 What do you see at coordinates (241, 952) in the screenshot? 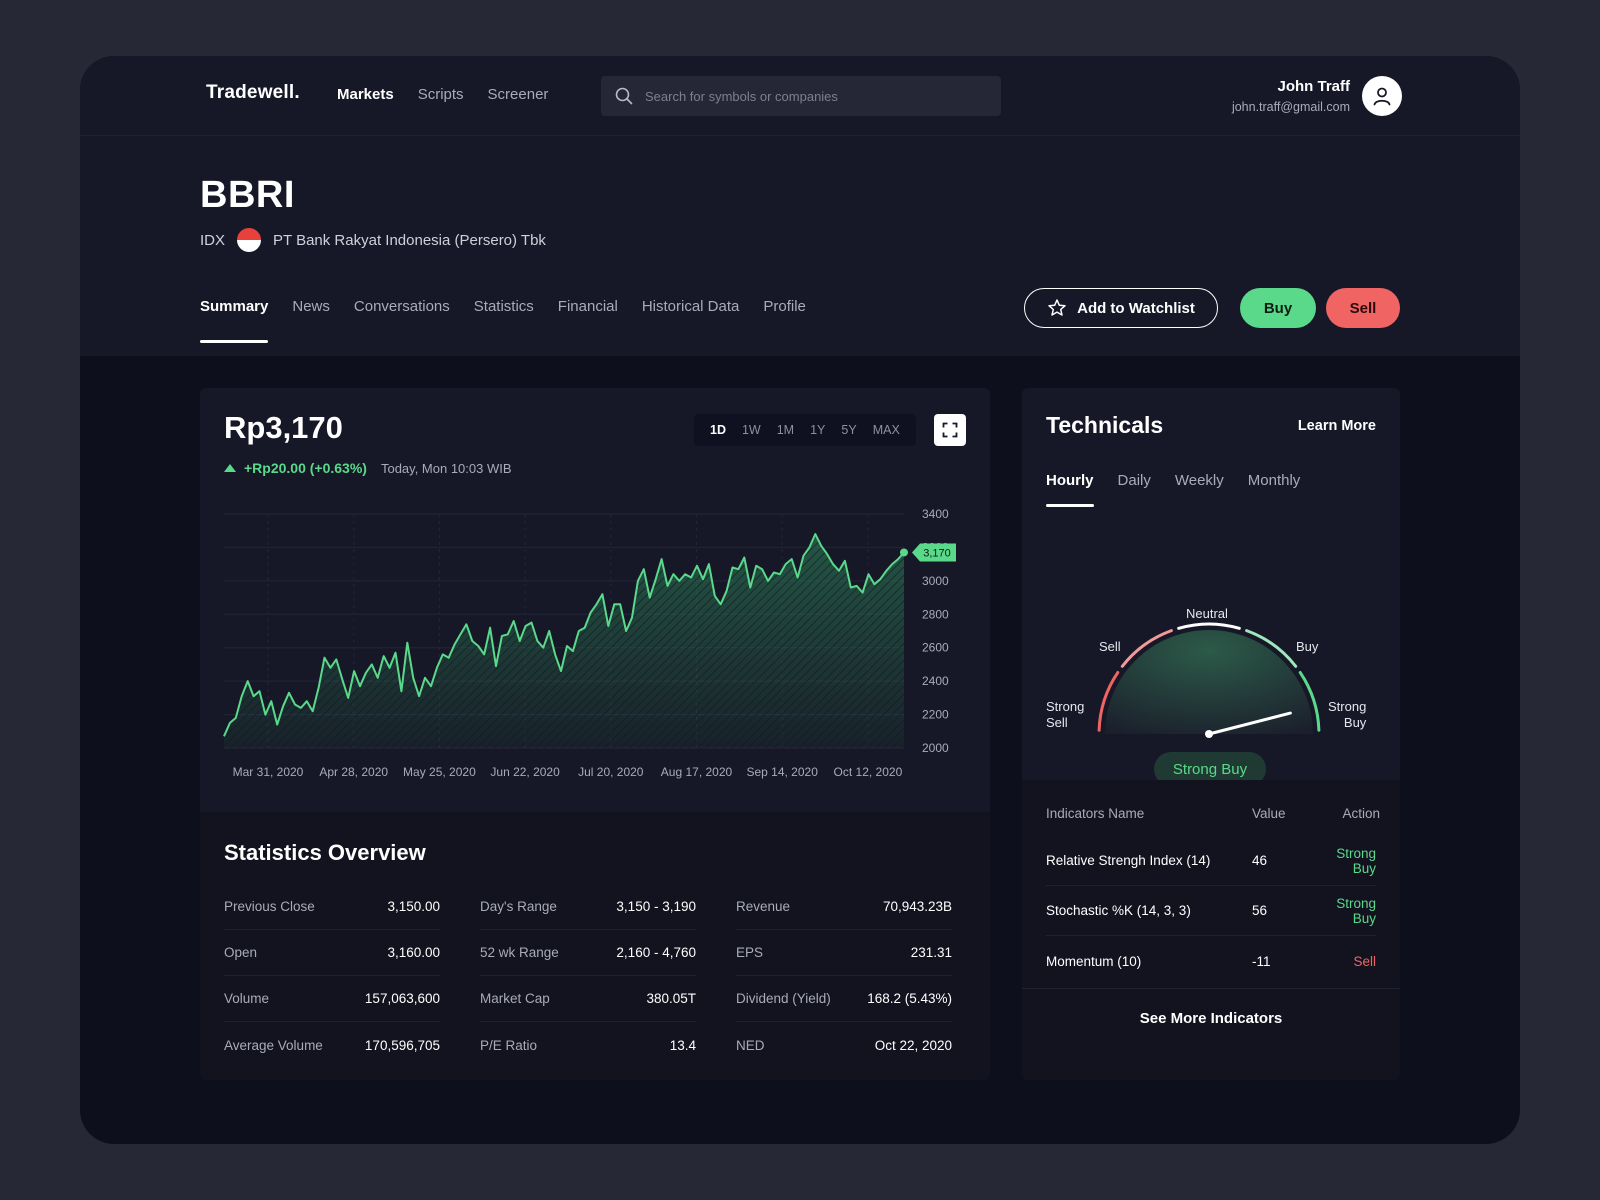
I see `stat-label: Open` at bounding box center [241, 952].